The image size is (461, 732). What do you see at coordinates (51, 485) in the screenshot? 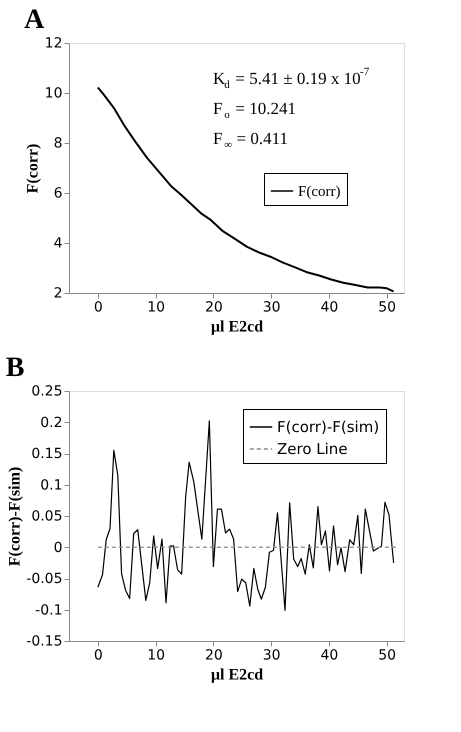
I see `y-tick-label: 0.1` at bounding box center [51, 485].